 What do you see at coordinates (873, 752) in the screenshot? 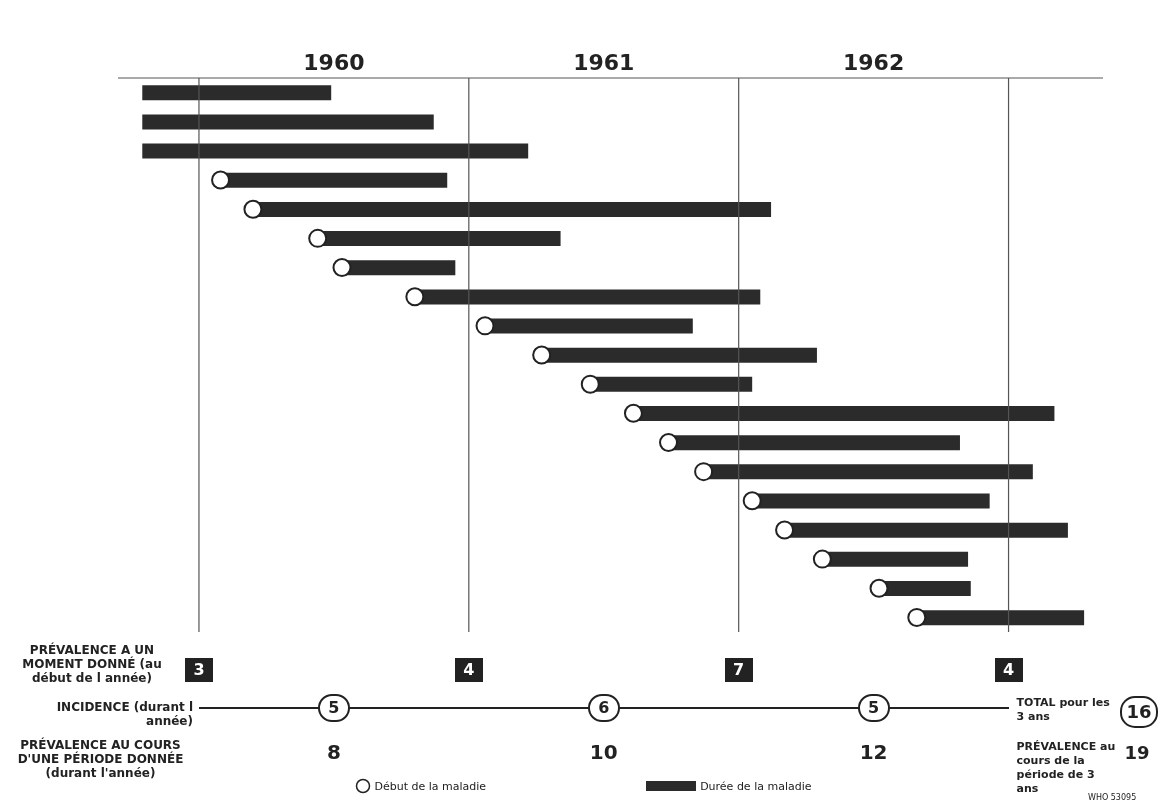
I see `text: 12` at bounding box center [873, 752].